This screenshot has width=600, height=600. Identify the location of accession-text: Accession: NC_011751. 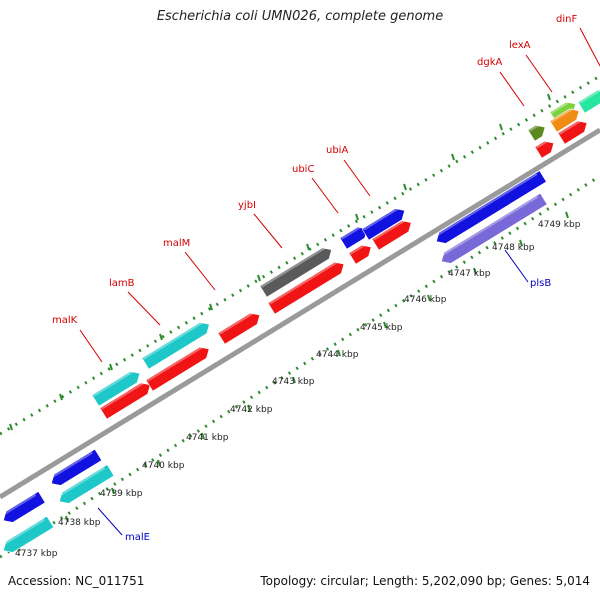
(76, 581).